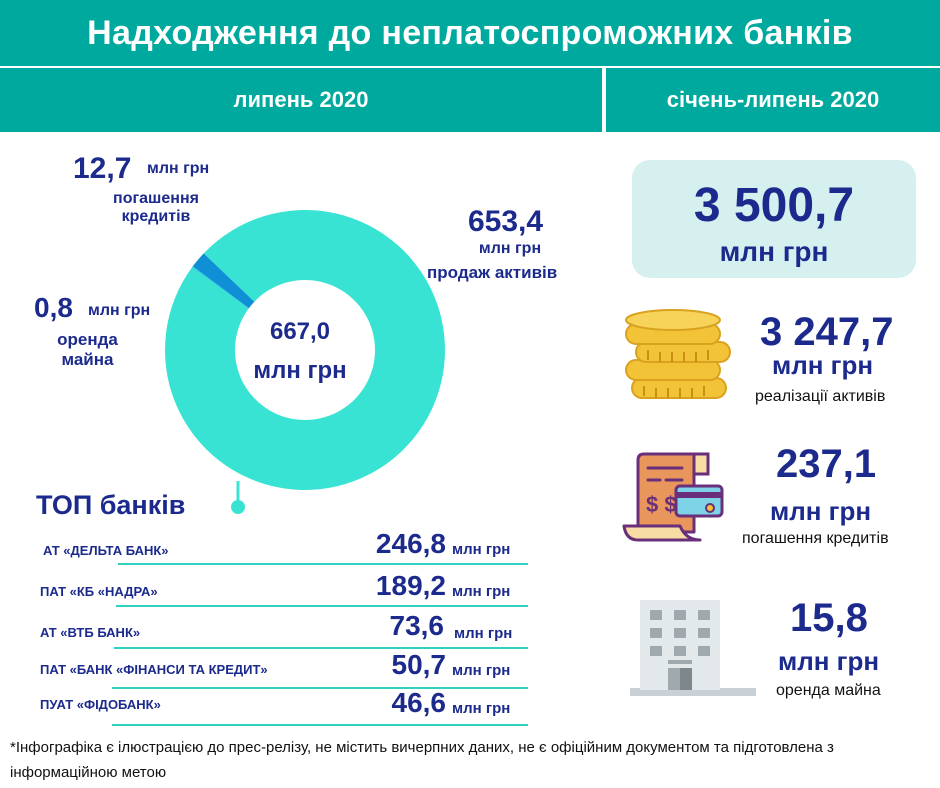  I want to click on bill-card-icon: $ $, so click(673, 497).